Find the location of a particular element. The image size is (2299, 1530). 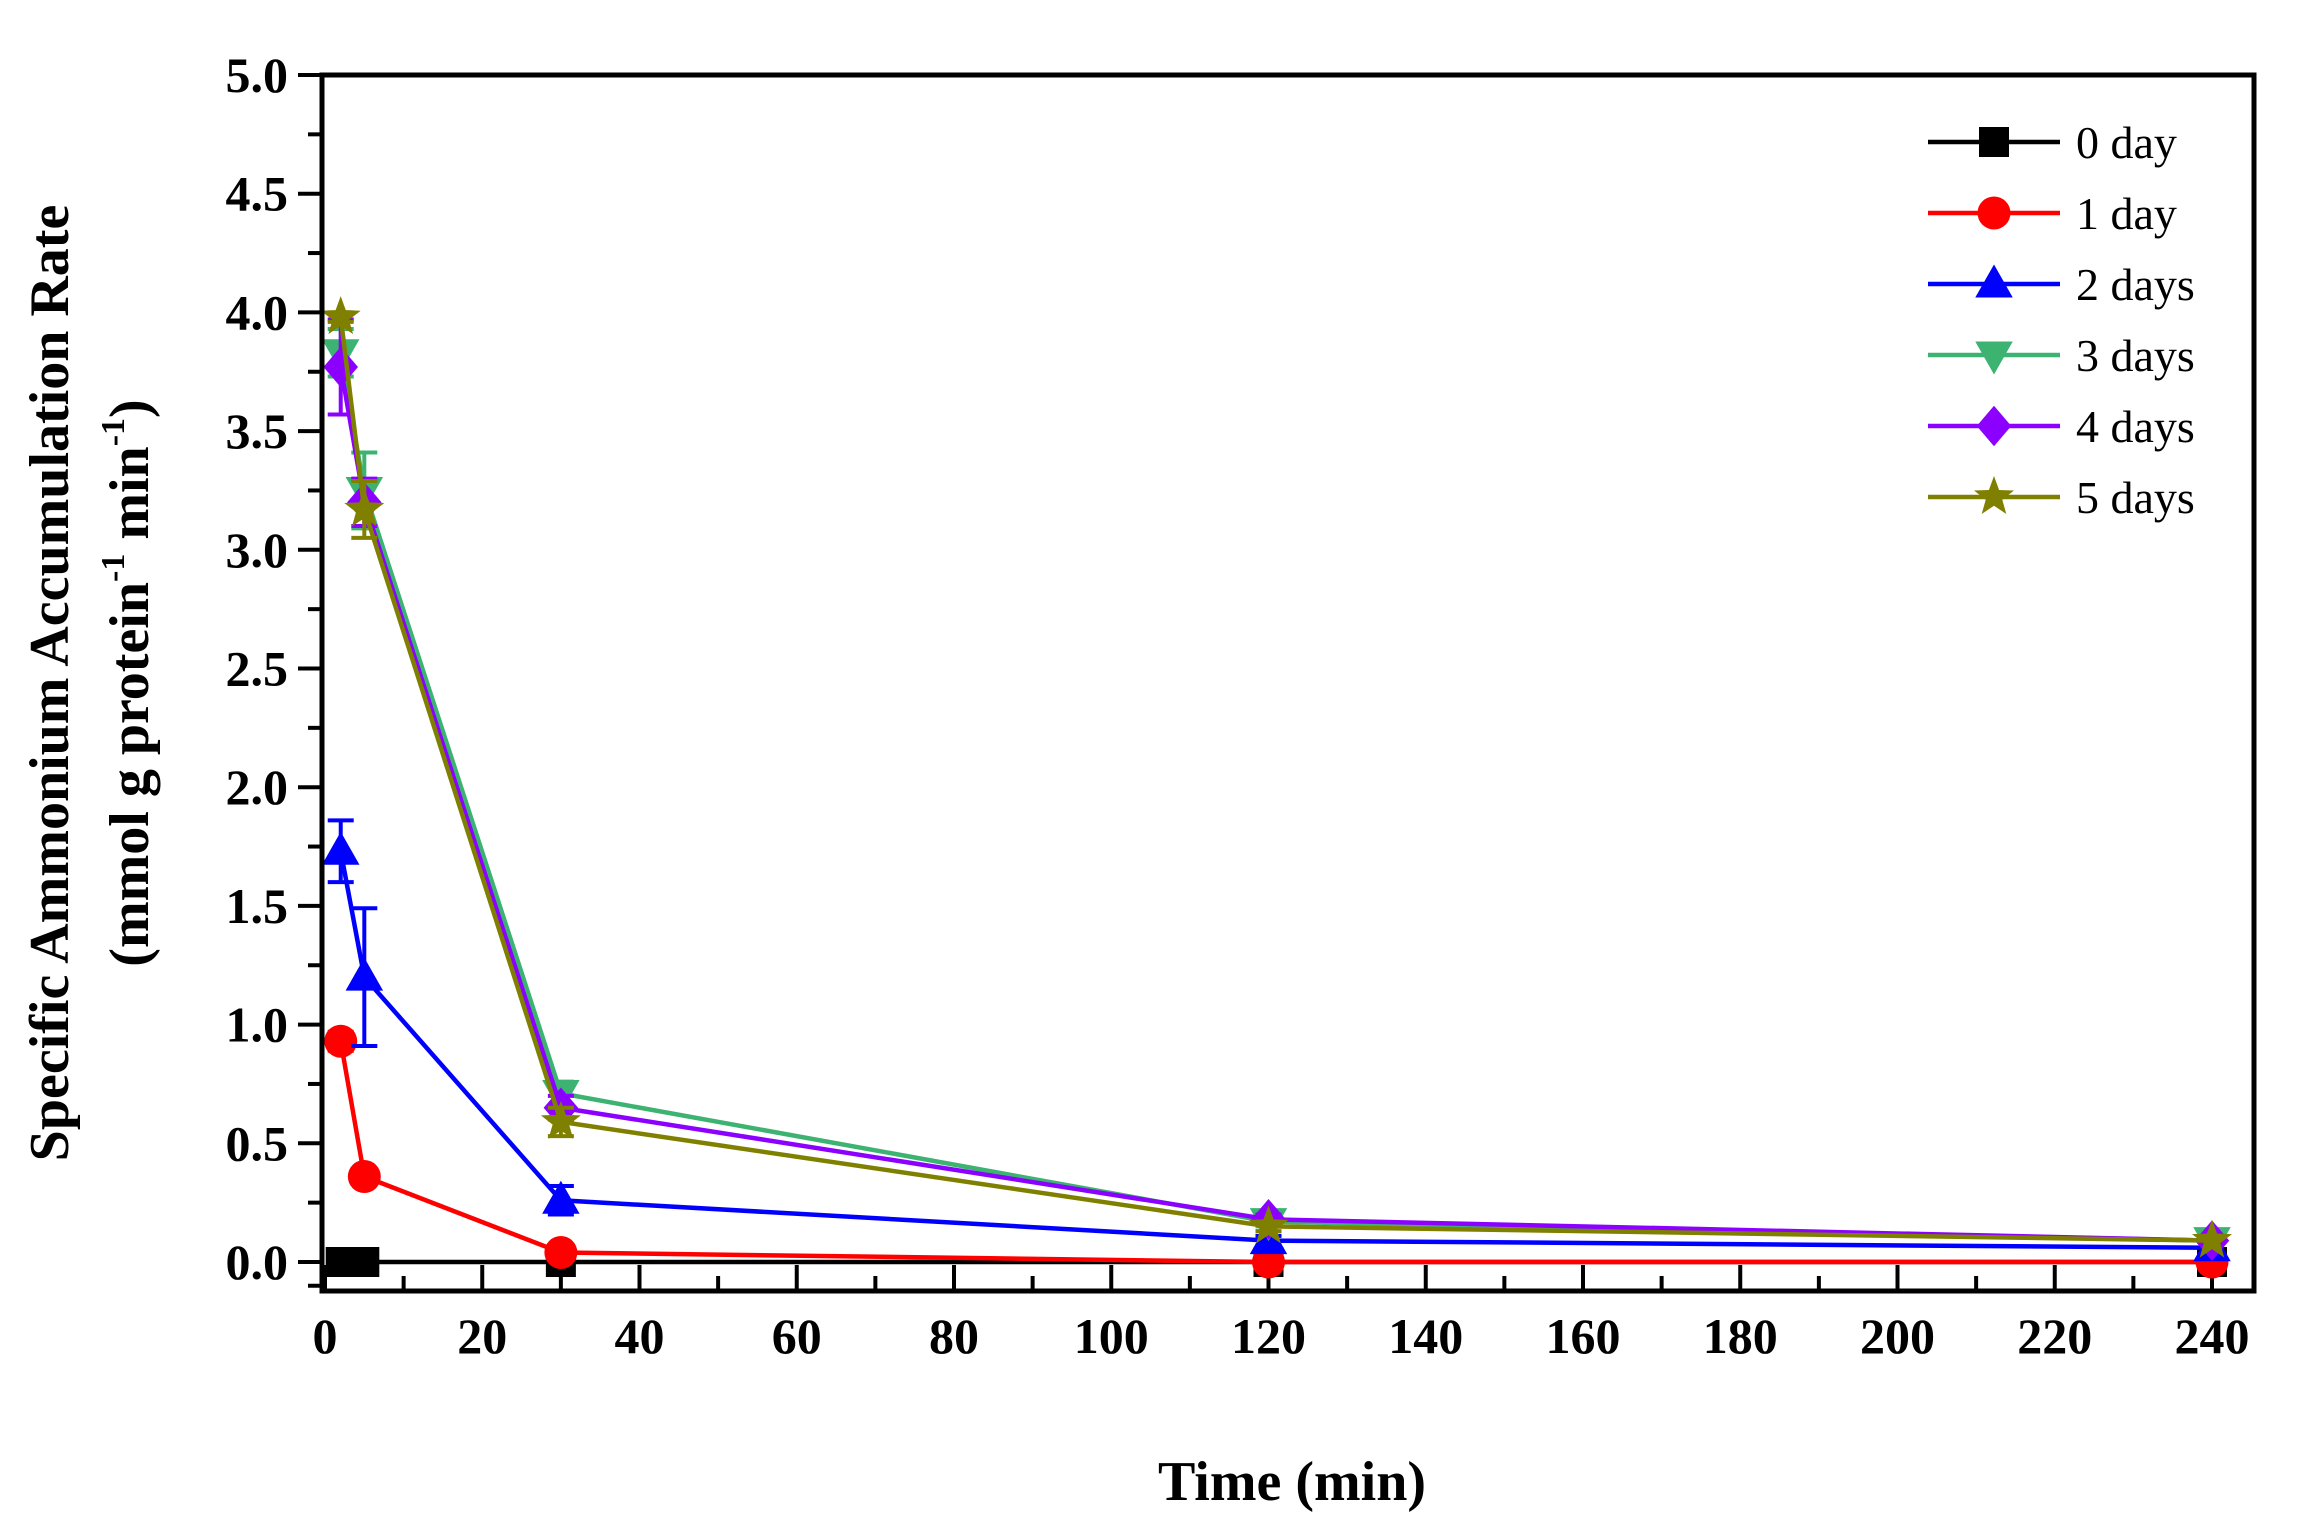

legend: 0 day 1 day 2 days 3 days 4 days 5 days is located at coordinates (2061, 320).